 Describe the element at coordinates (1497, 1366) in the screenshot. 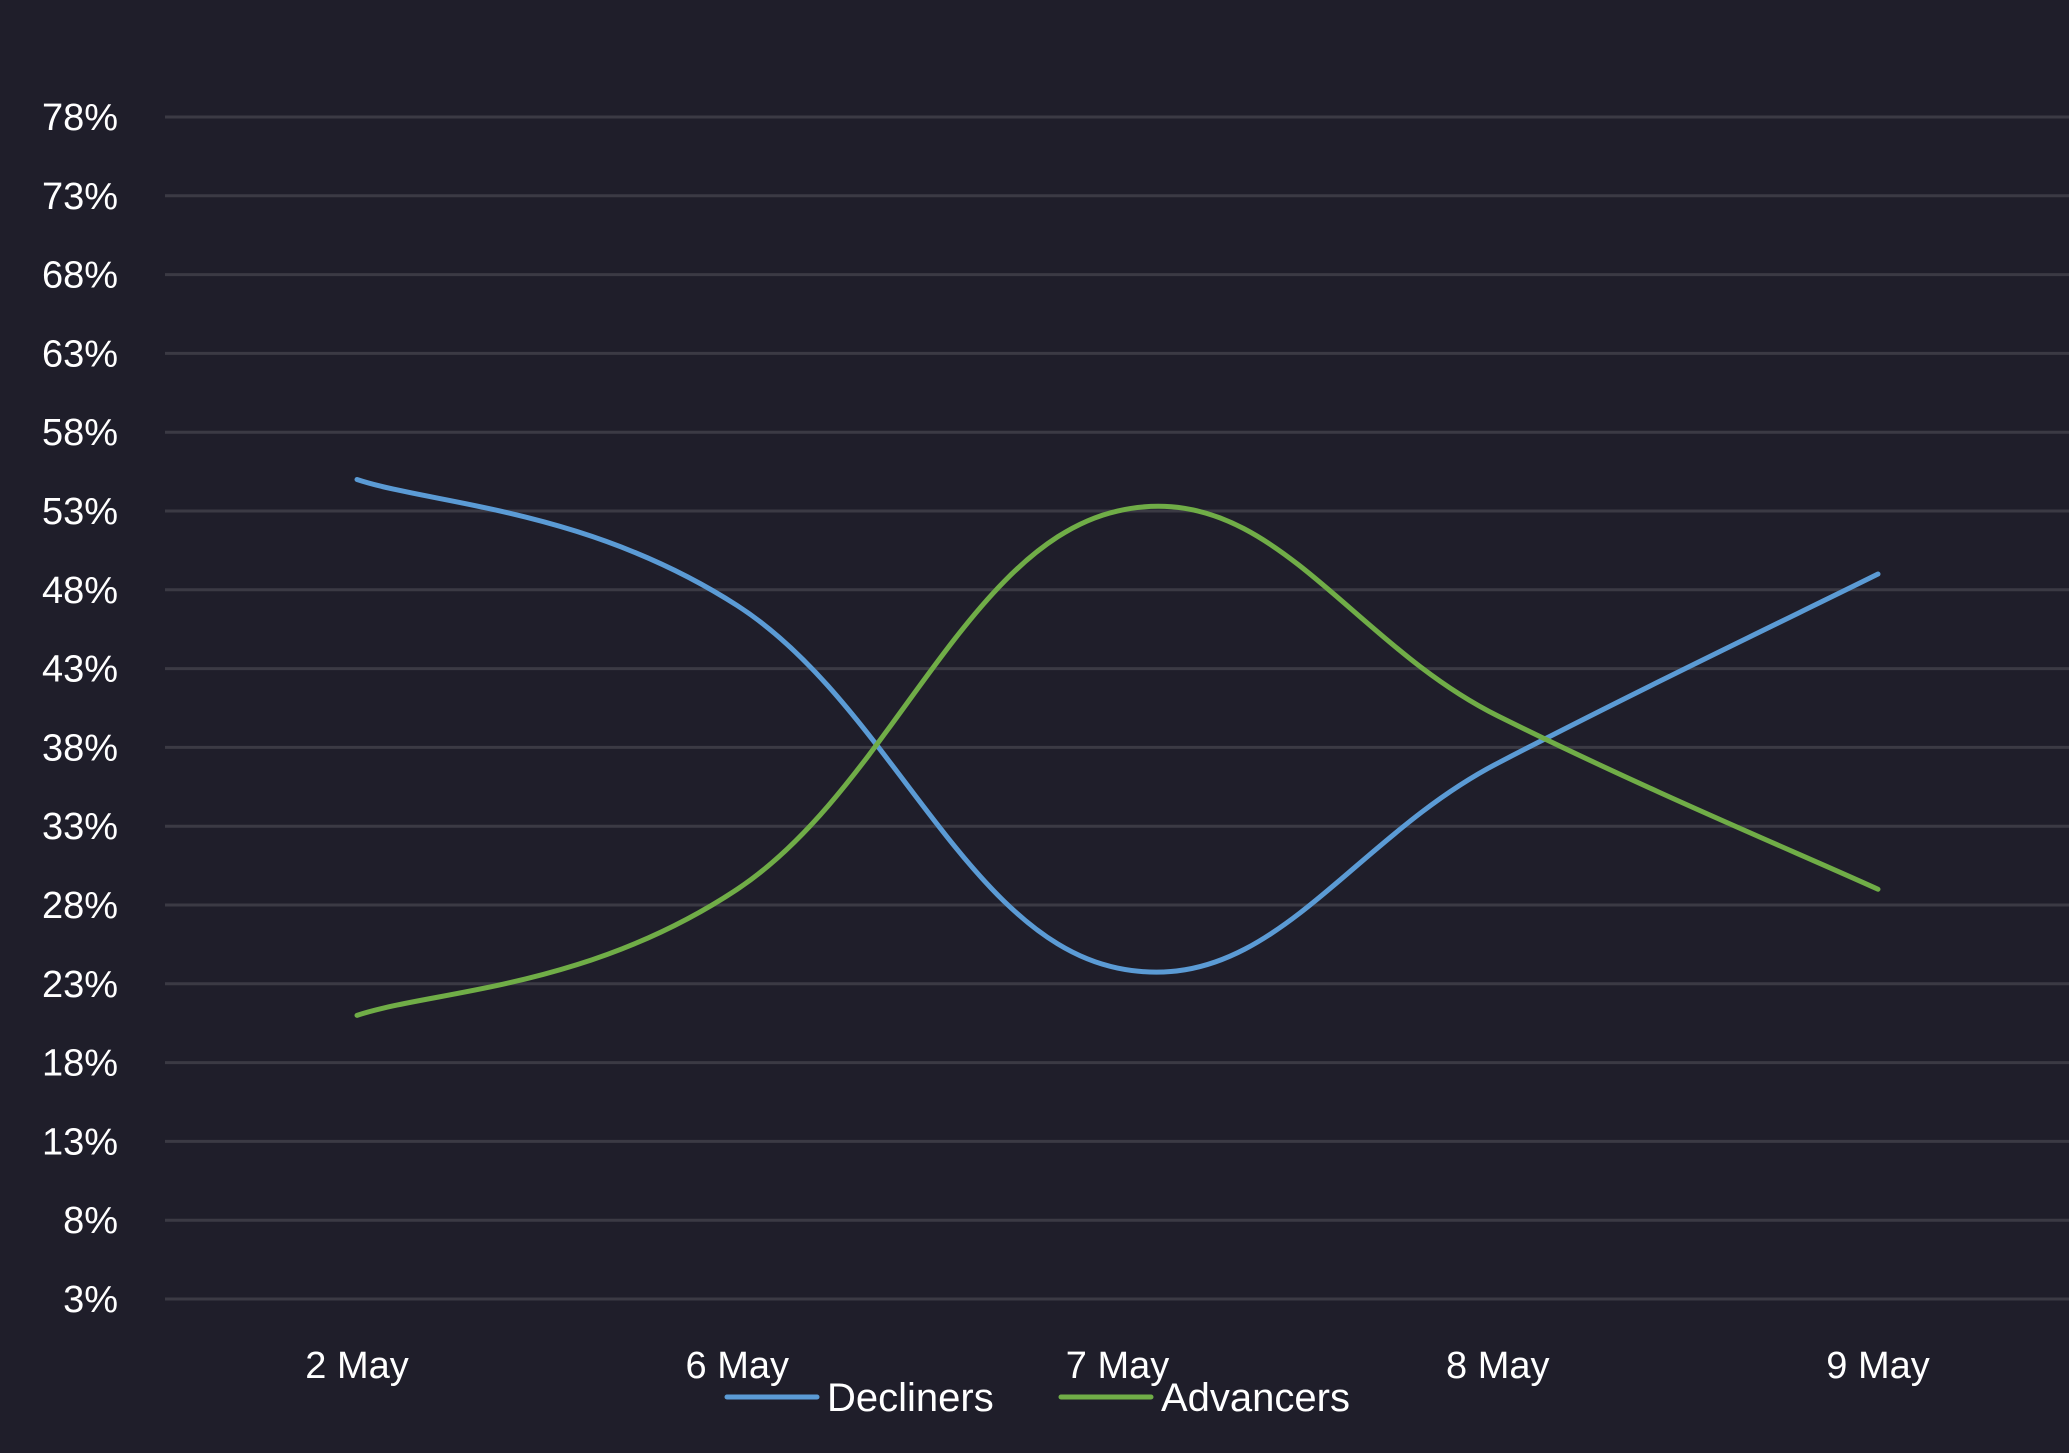

I see `x-tick-label: 8 May` at that location.